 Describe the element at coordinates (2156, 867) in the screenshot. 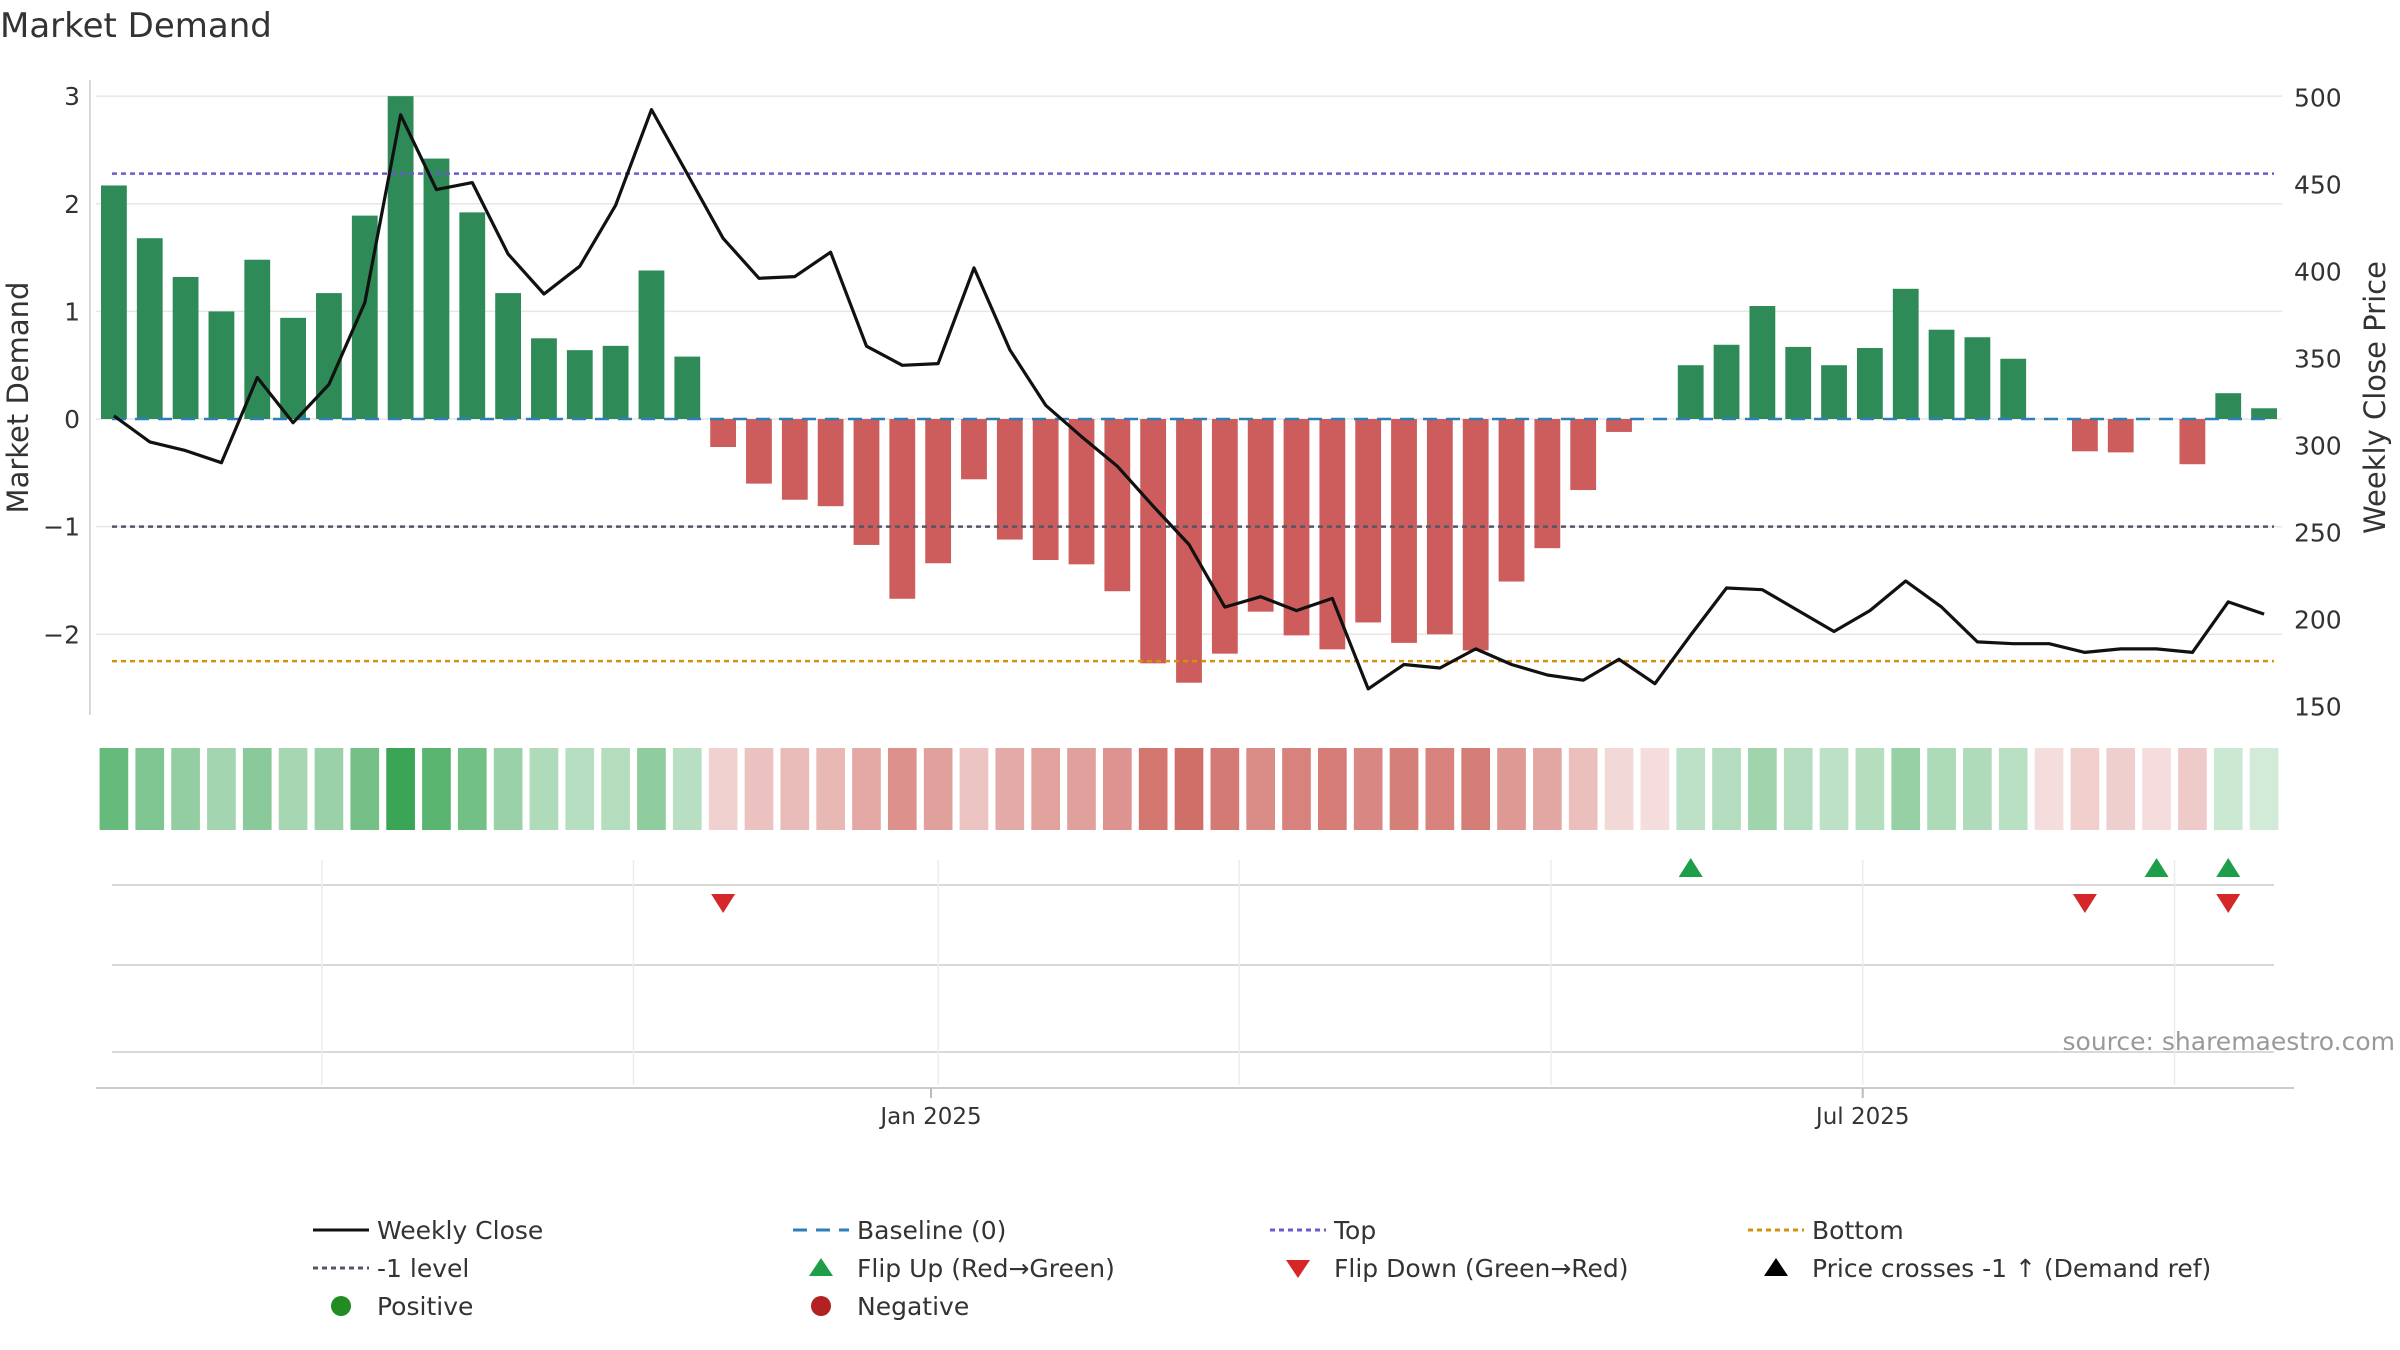

I see `flip-up-marker` at that location.